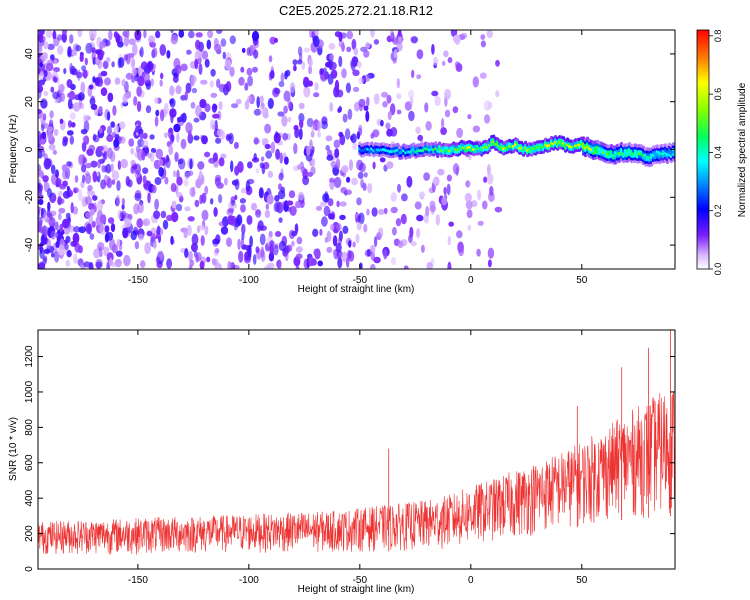 The image size is (750, 600). I want to click on snr-x-label: Height of straight line (km), so click(356, 589).